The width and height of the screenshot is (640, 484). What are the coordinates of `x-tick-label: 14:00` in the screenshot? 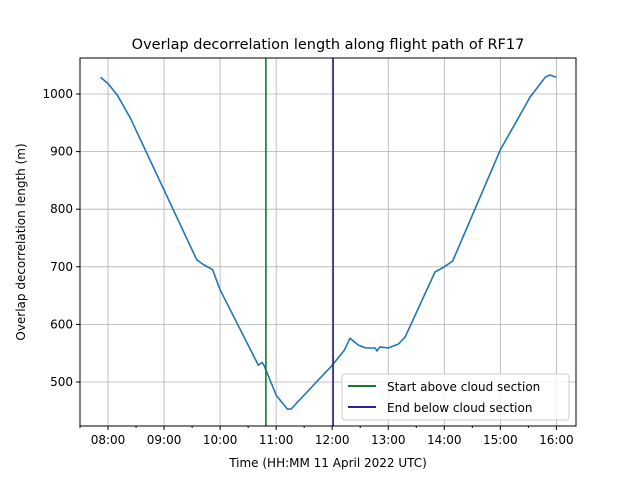 It's located at (444, 440).